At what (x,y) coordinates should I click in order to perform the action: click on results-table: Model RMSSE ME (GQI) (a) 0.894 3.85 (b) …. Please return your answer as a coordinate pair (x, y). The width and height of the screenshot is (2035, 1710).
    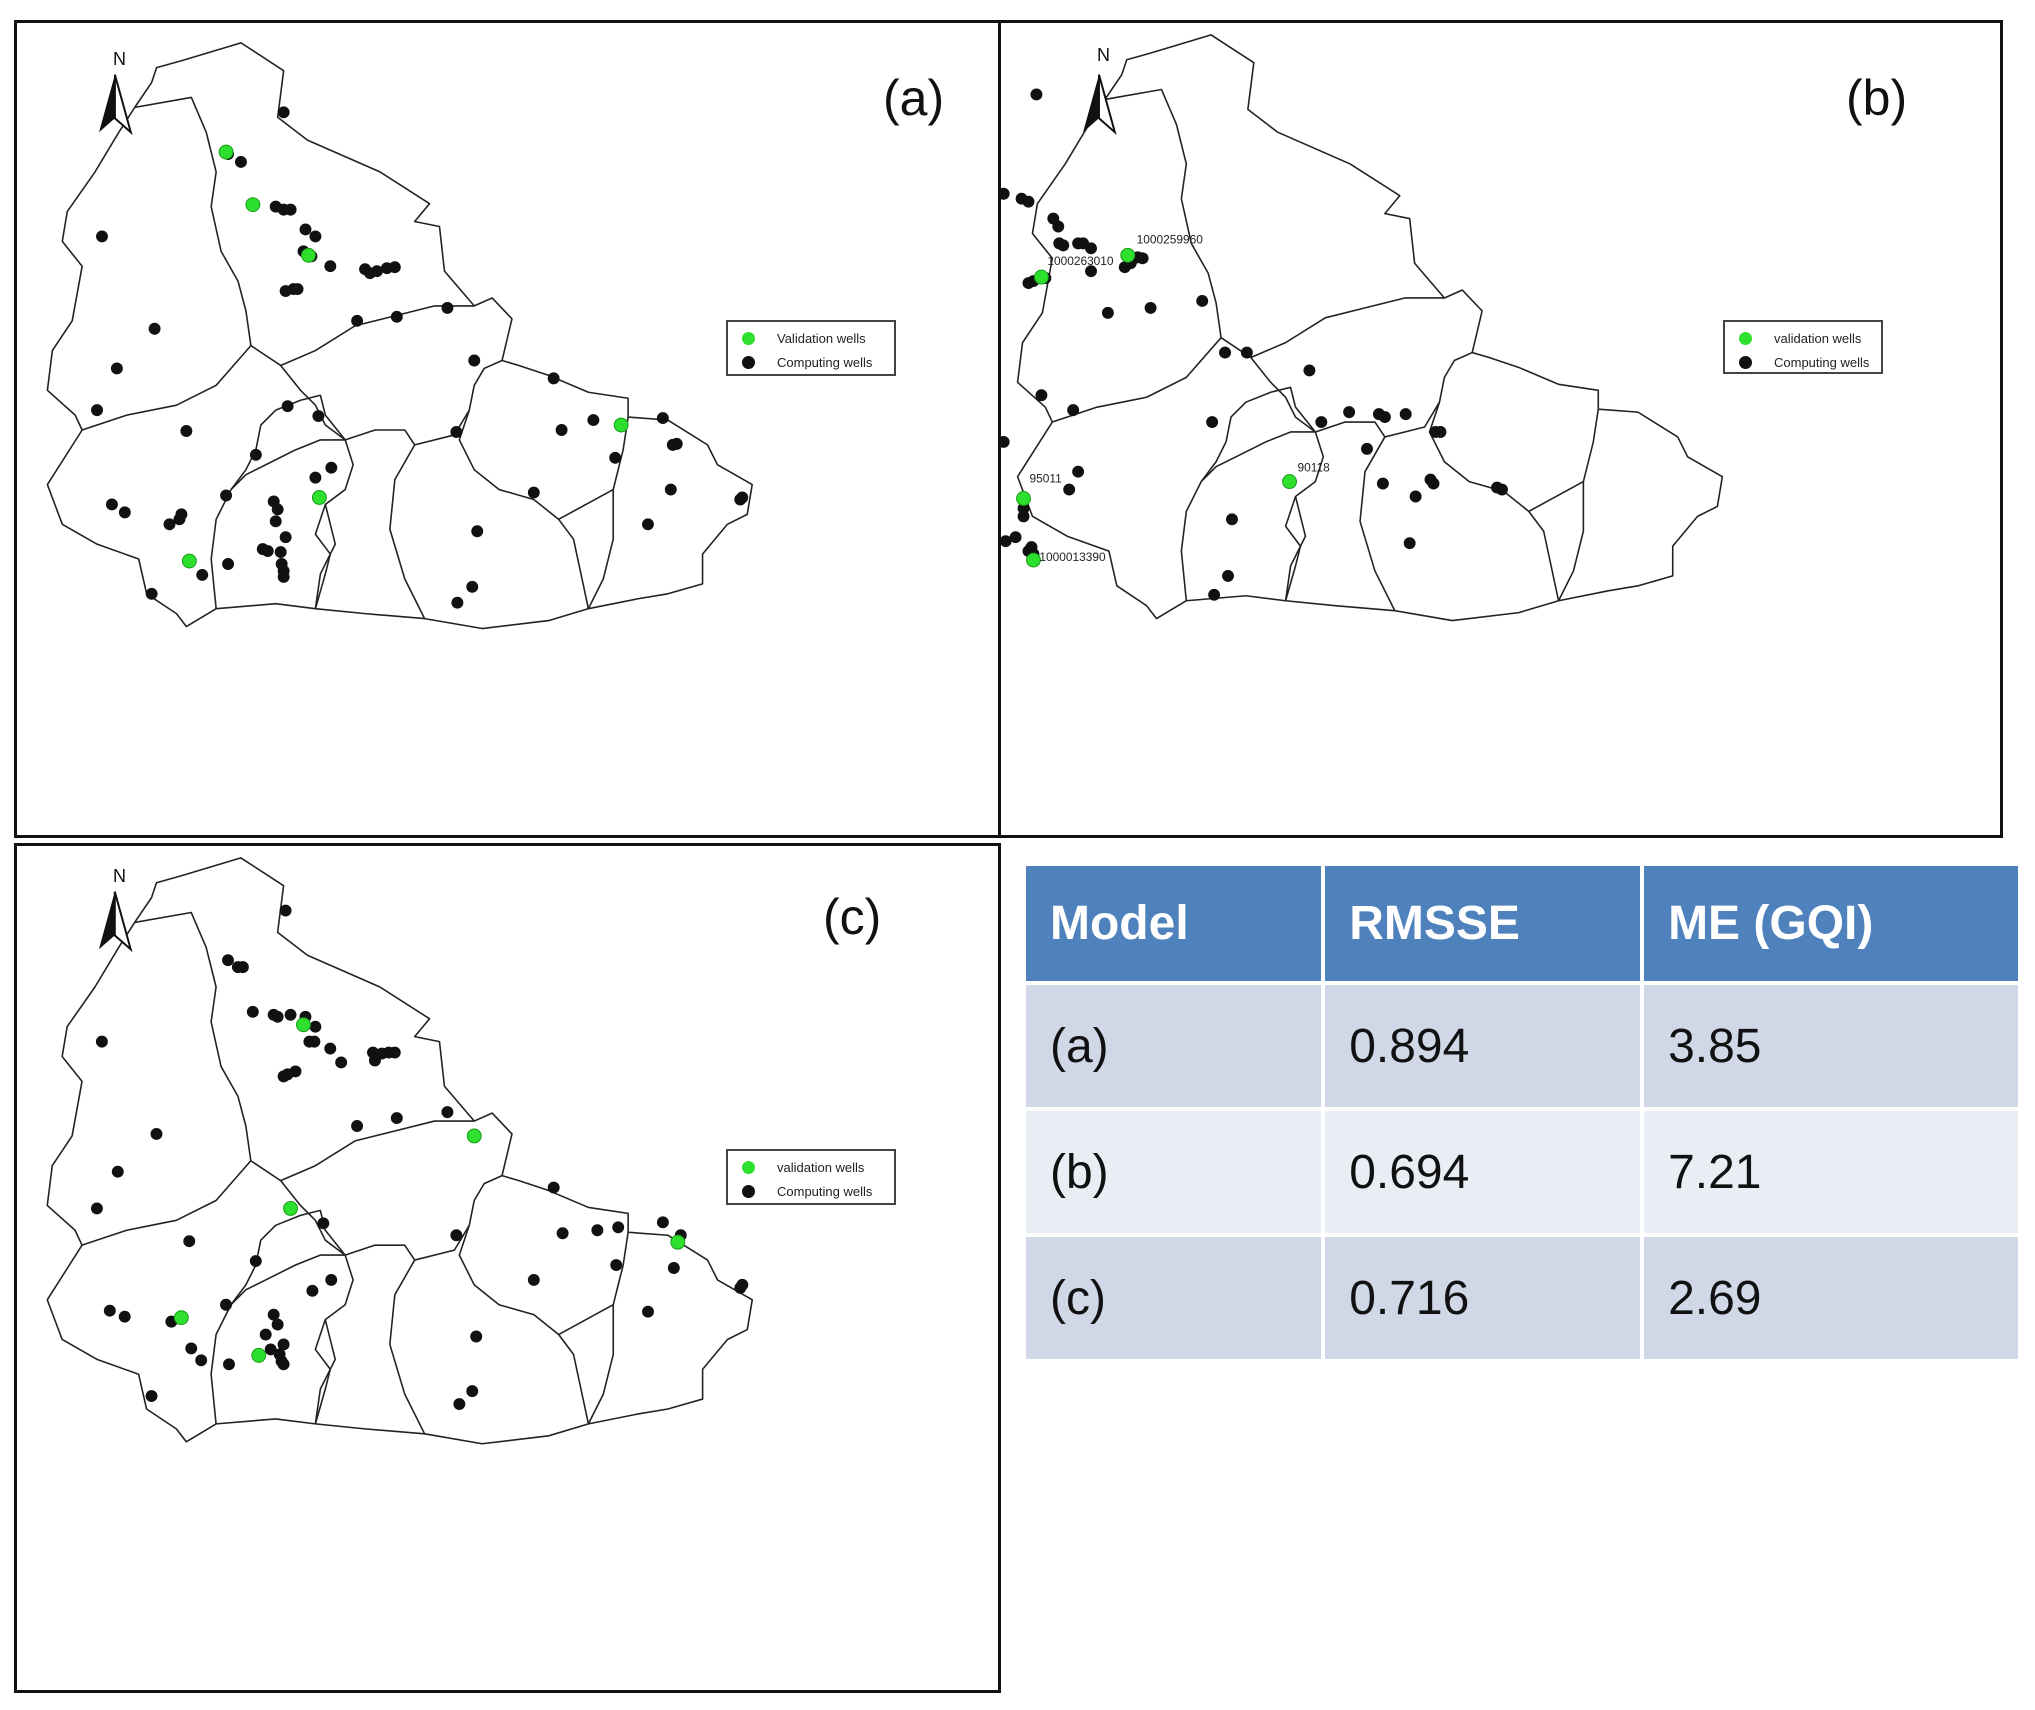
    Looking at the image, I should click on (1522, 1112).